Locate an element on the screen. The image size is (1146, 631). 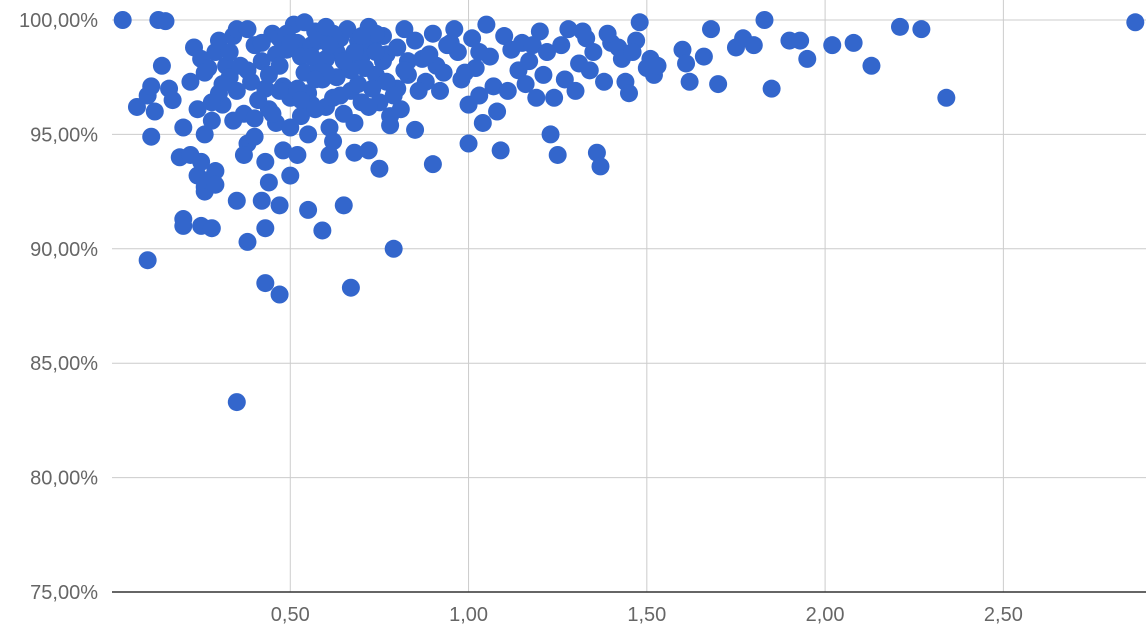
x-tick-label: 1,50 is located at coordinates (646, 615).